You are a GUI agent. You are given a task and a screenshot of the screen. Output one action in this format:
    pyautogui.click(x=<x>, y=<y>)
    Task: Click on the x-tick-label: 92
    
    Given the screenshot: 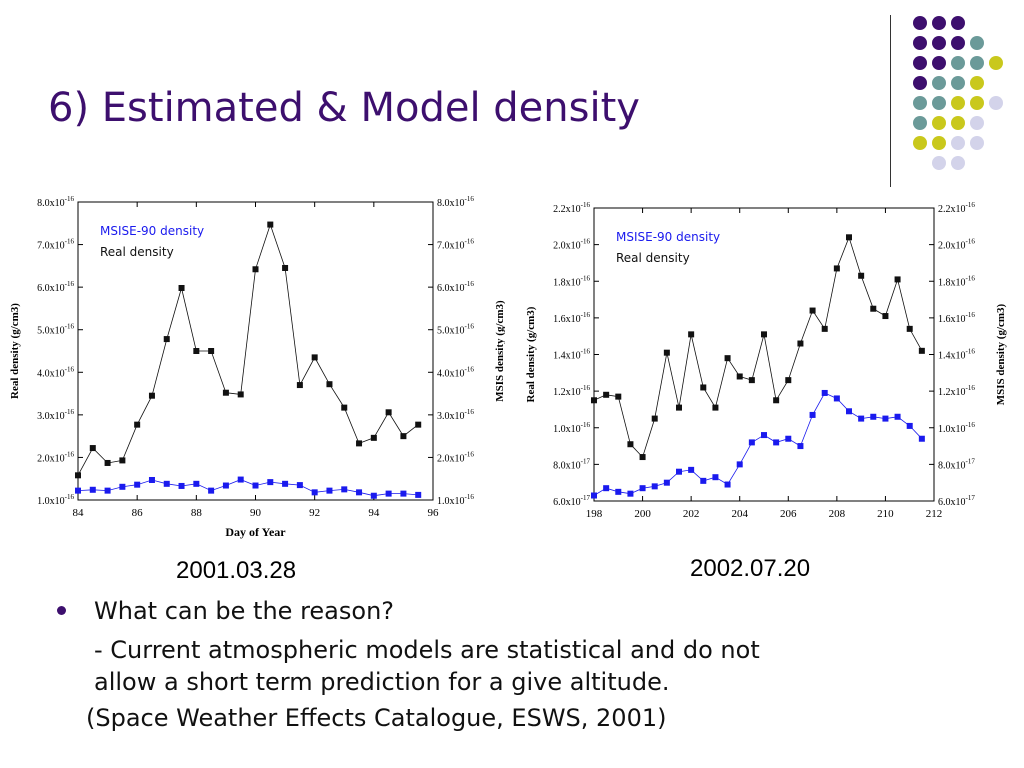 What is the action you would take?
    pyautogui.click(x=314, y=513)
    